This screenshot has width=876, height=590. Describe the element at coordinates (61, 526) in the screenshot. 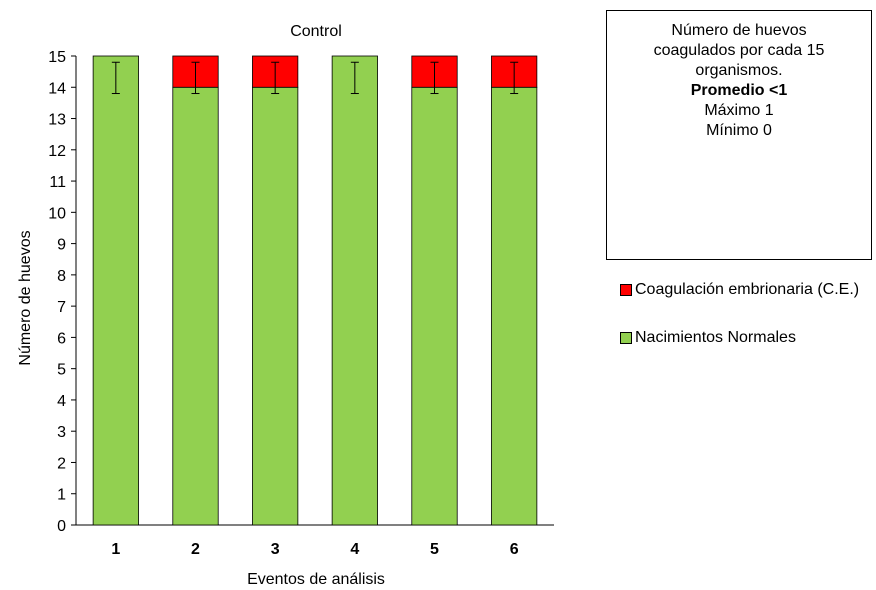

I see `y-tick-label: 0` at that location.